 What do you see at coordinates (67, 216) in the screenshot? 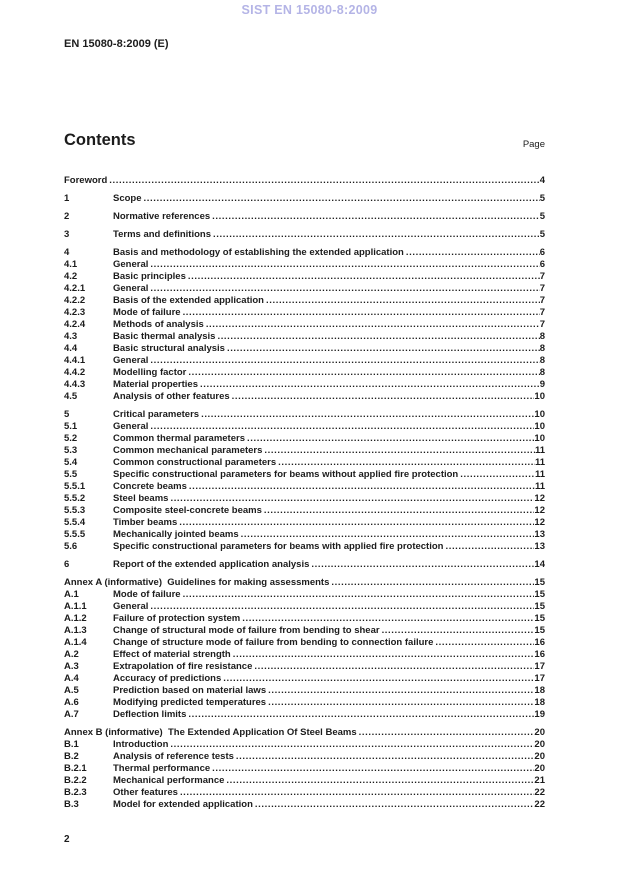
I see `toc-entry-number: 2` at bounding box center [67, 216].